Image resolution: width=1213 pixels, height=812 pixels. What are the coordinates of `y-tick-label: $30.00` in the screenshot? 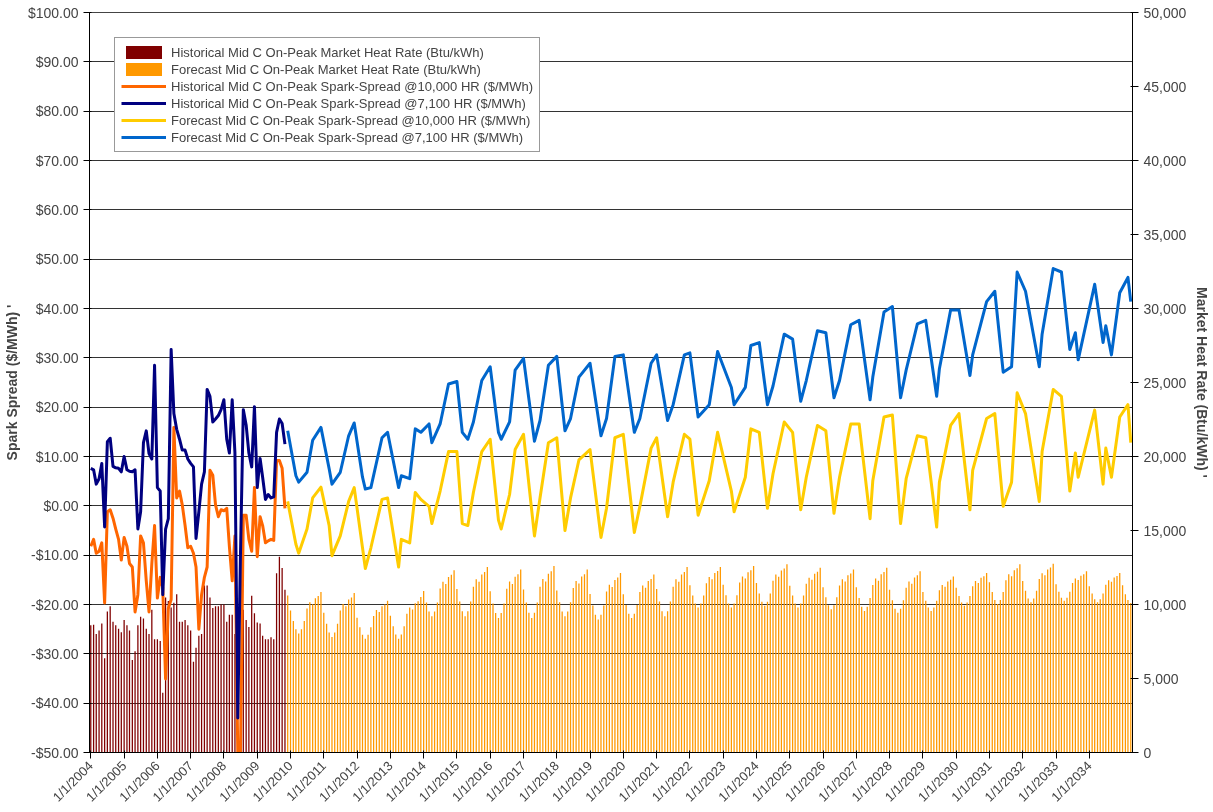 It's located at (57, 357).